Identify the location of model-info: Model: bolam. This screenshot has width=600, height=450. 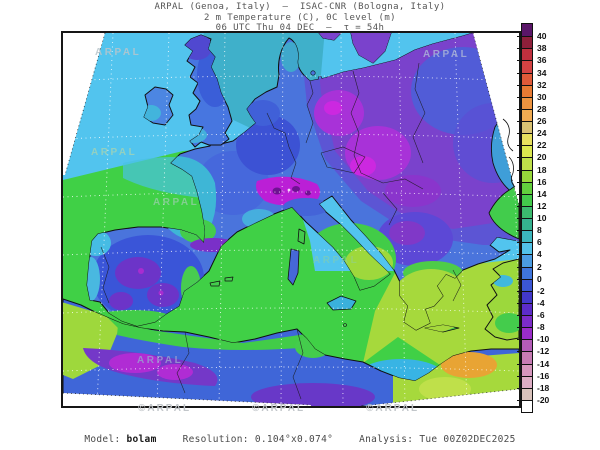
(120, 439).